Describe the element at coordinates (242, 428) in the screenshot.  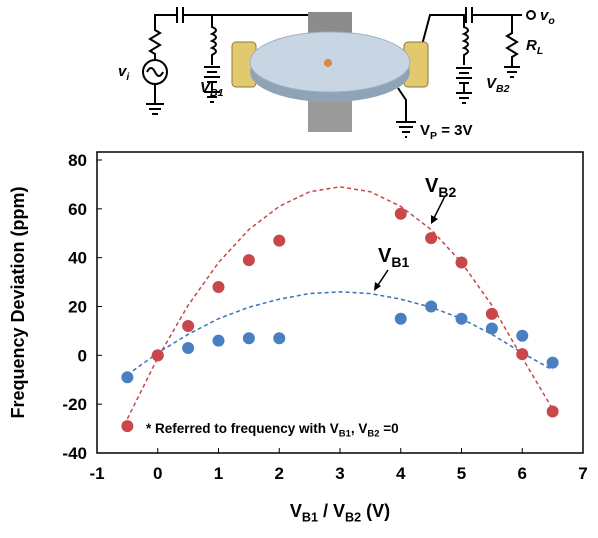
I see `text-part: * Referred to frequency with V` at that location.